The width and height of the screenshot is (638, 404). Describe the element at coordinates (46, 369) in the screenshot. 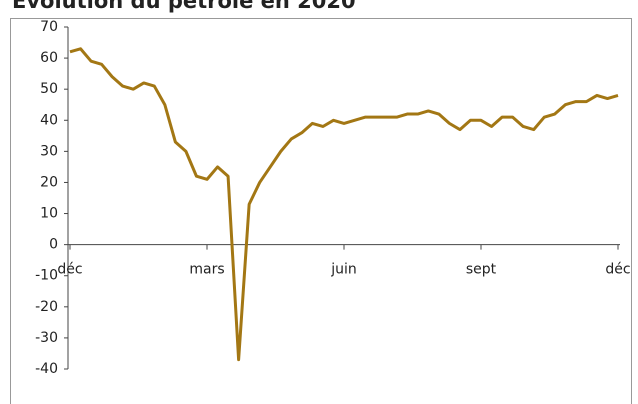

I see `y-tick-label: -40` at that location.